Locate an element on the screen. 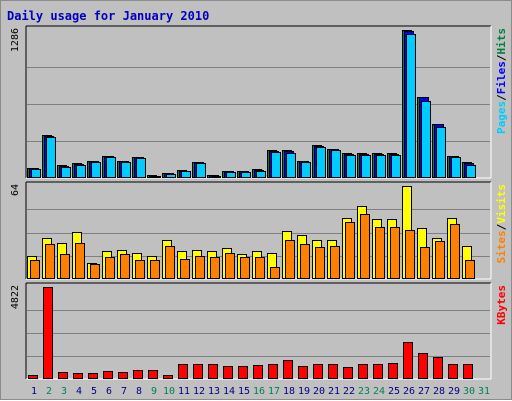  legend-entry-kbytes: KBytes is located at coordinates (501, 305).